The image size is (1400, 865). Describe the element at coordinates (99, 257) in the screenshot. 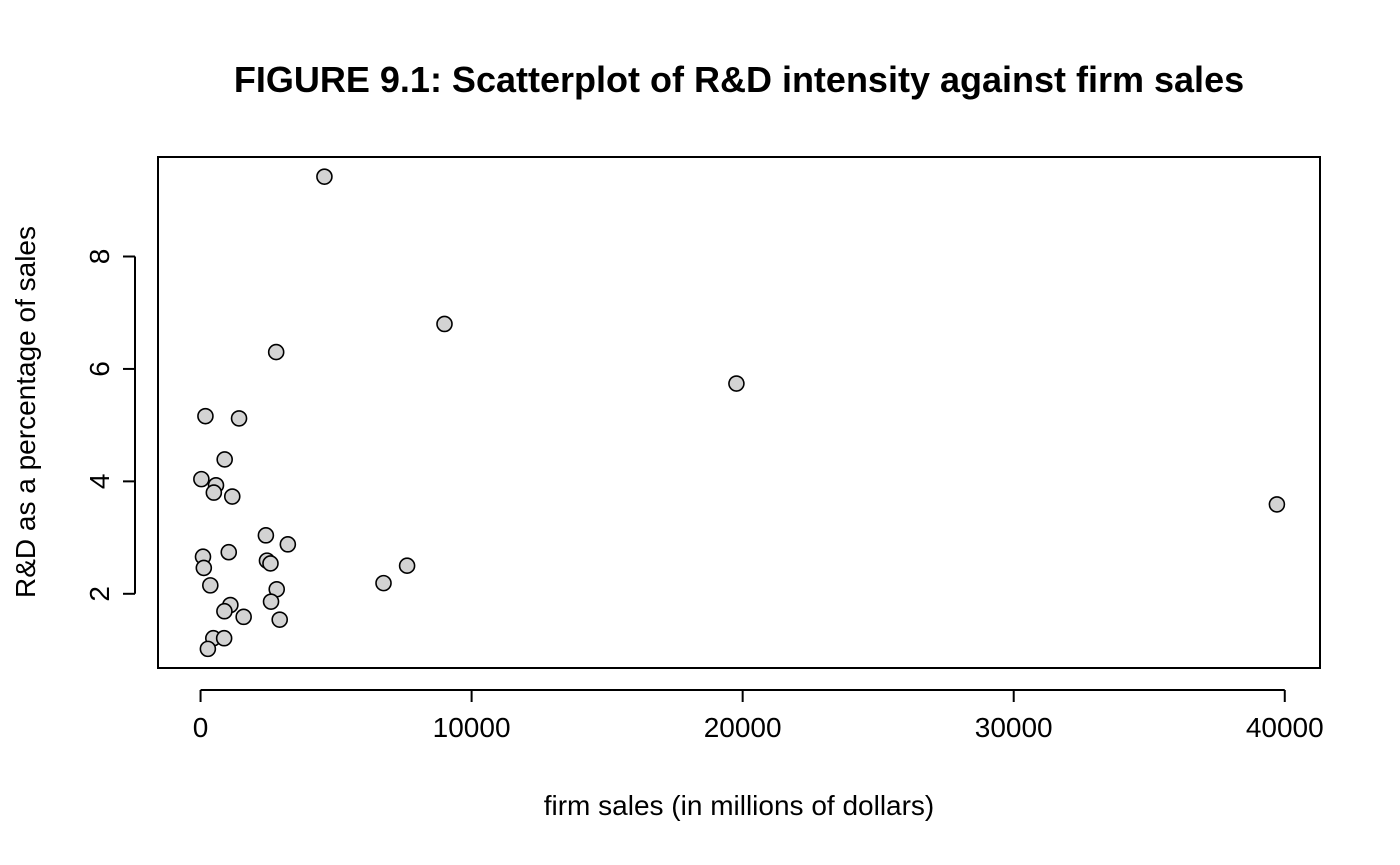

I see `y-tick-label: 8` at that location.